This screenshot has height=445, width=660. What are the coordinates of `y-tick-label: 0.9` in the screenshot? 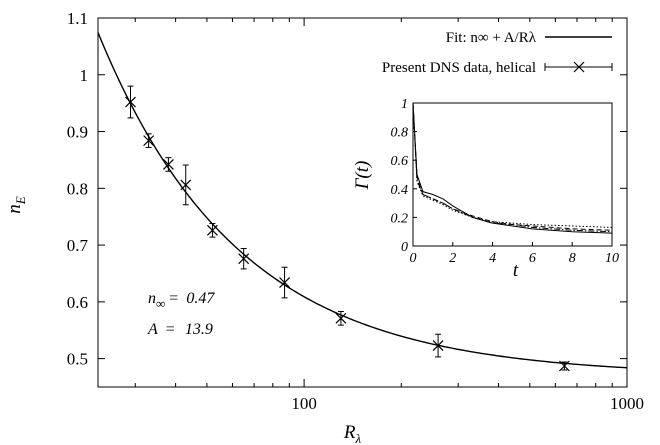 It's located at (77, 132).